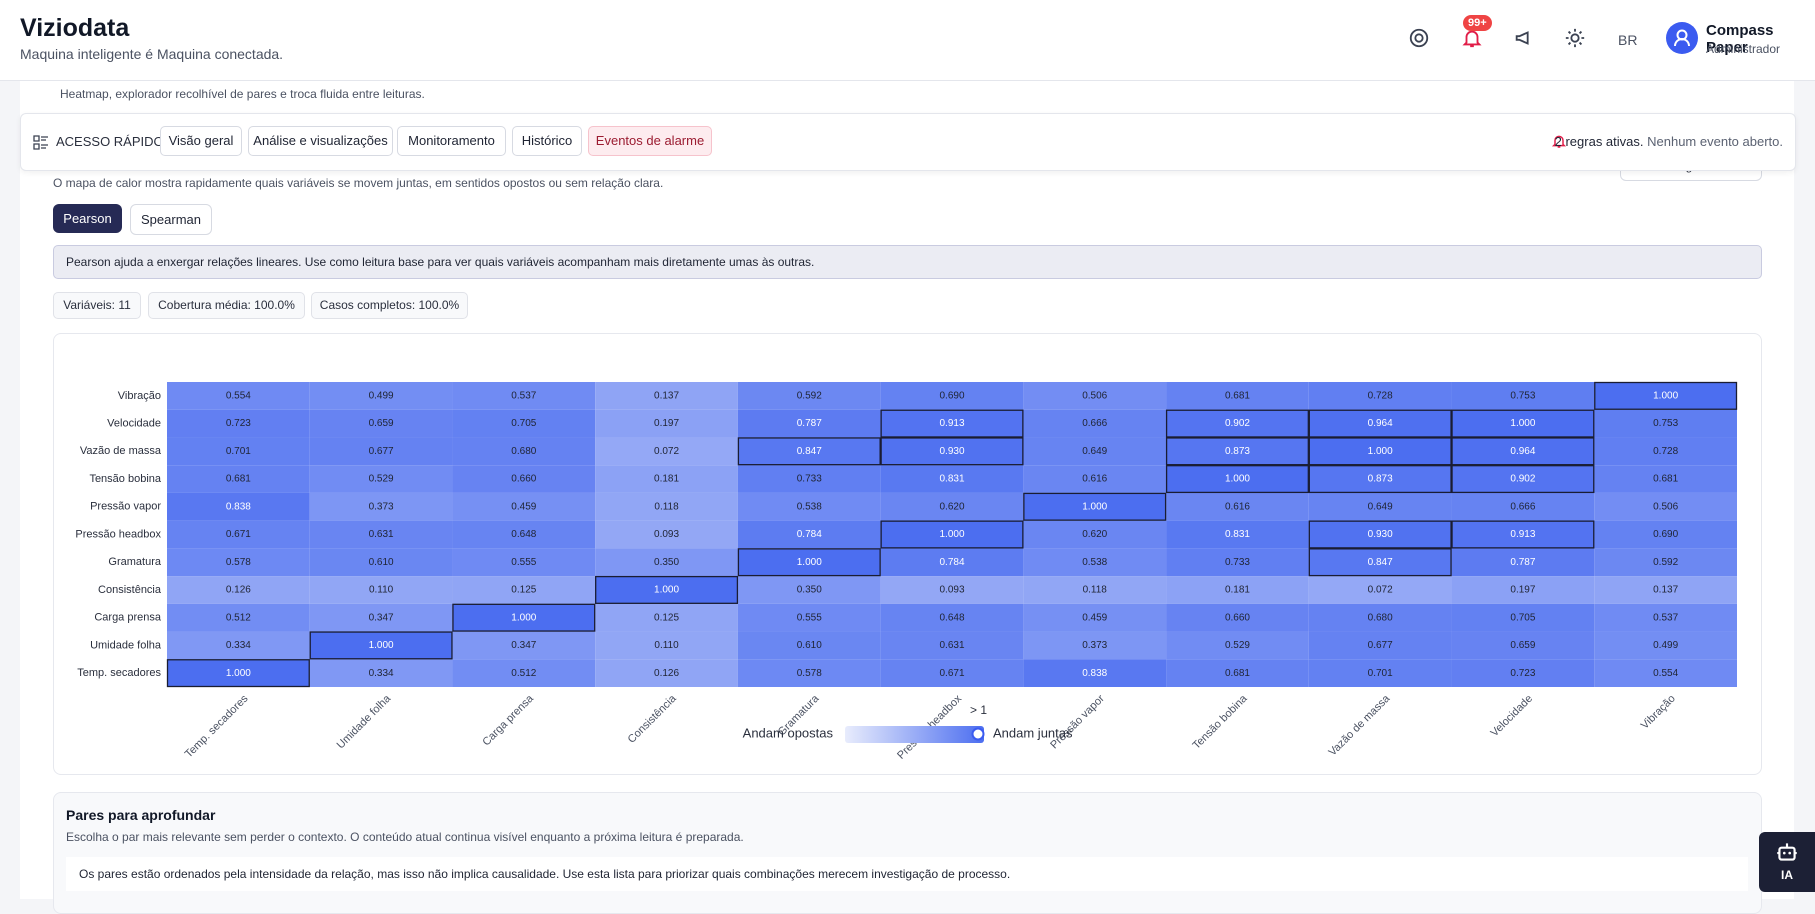  I want to click on theme-icon, so click(1575, 38).